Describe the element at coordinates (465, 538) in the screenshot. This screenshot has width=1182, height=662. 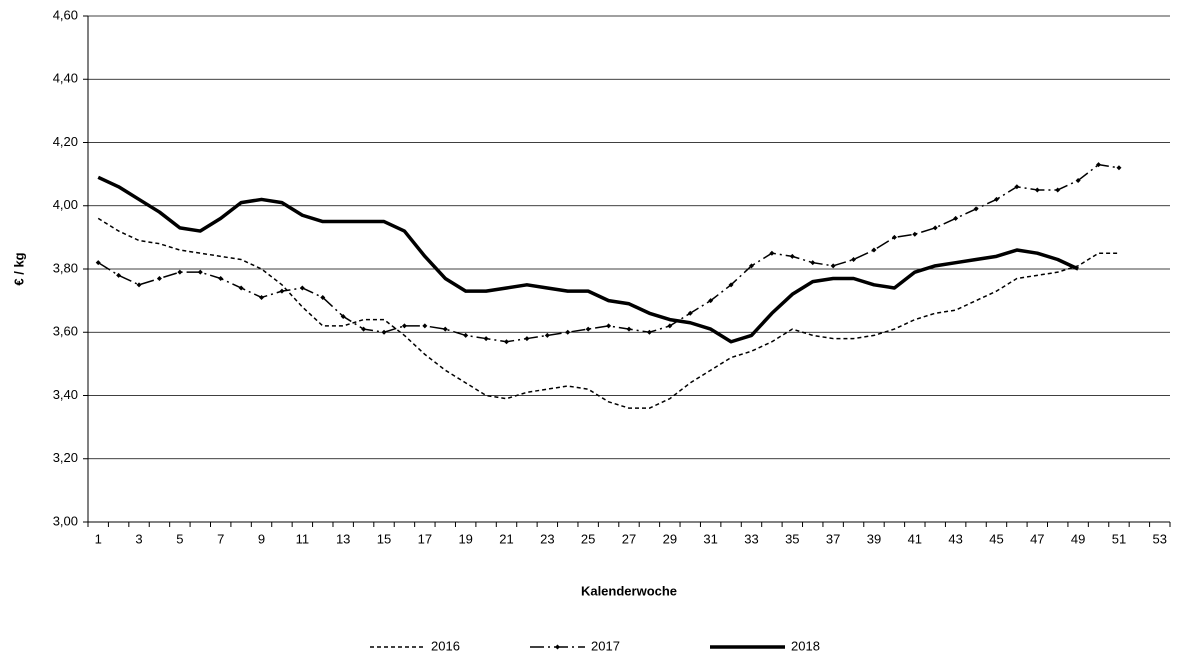
I see `x-tick-label: 19` at that location.